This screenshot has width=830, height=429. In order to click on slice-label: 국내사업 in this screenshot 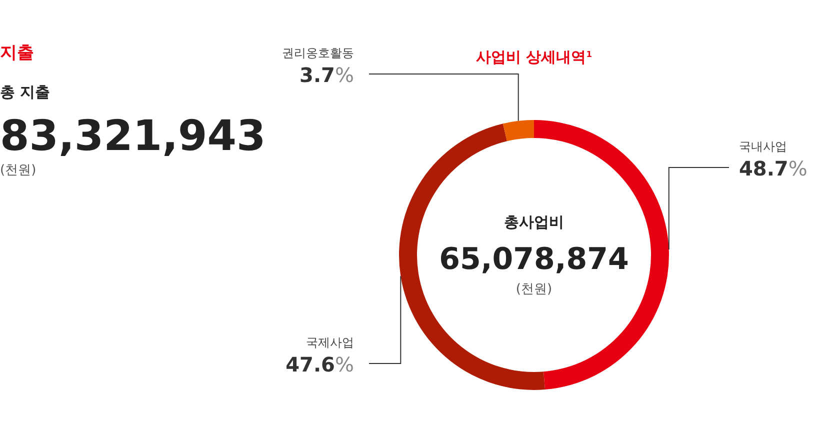, I will do `click(763, 147)`.